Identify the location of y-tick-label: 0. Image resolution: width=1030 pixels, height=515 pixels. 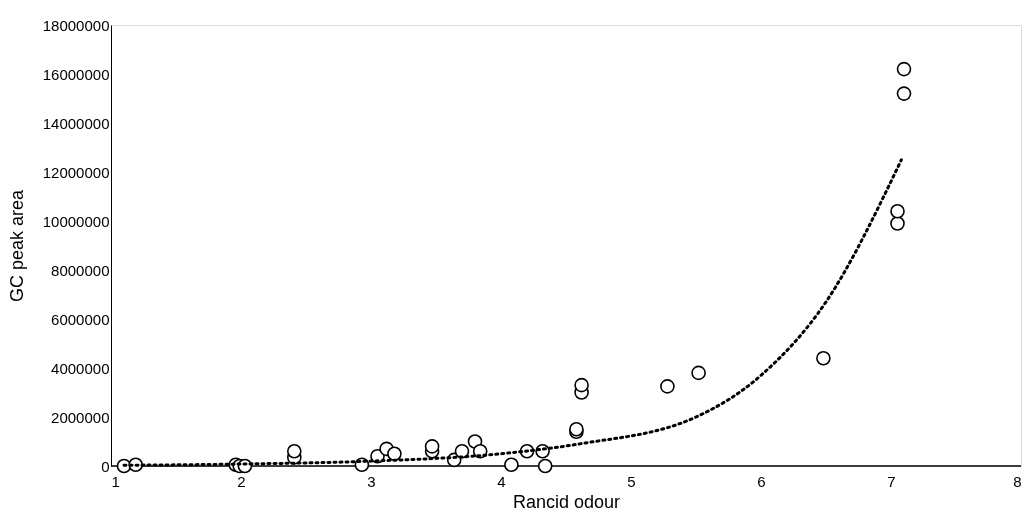
(105, 466).